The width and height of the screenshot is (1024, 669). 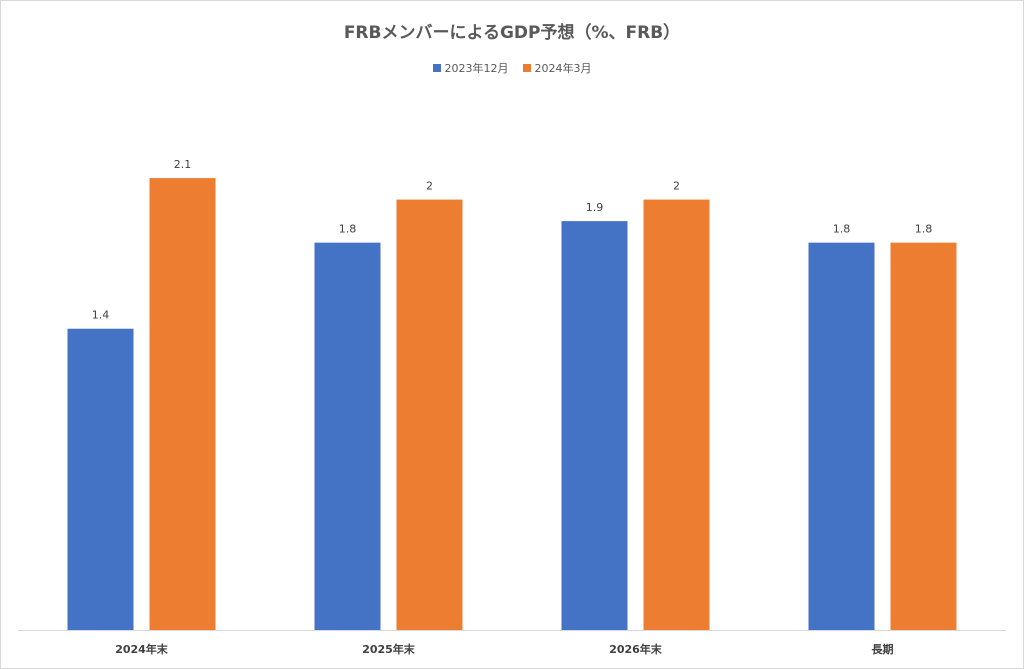 What do you see at coordinates (142, 649) in the screenshot?
I see `category-label-1: 2024年末` at bounding box center [142, 649].